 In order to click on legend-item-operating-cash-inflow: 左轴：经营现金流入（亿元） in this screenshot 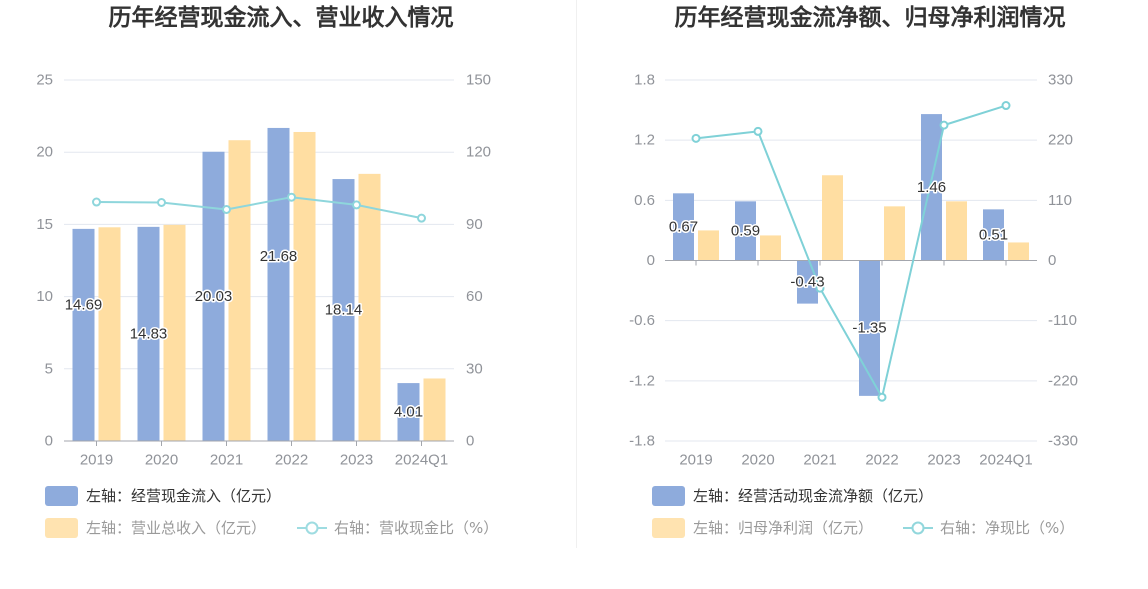, I will do `click(163, 496)`.